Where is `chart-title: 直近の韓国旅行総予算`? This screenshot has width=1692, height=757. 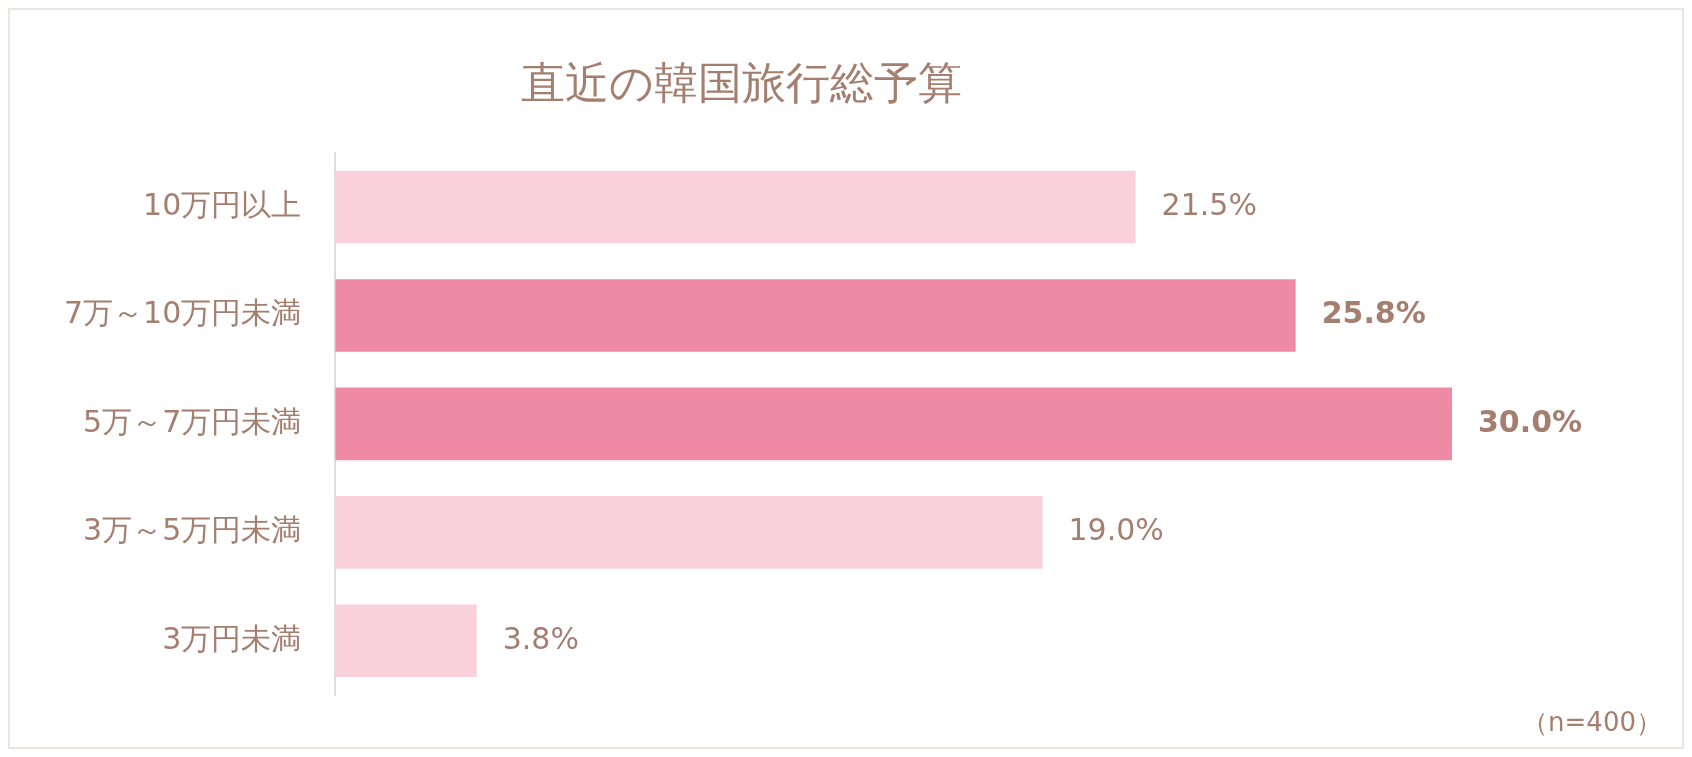 chart-title: 直近の韓国旅行総予算 is located at coordinates (741, 82).